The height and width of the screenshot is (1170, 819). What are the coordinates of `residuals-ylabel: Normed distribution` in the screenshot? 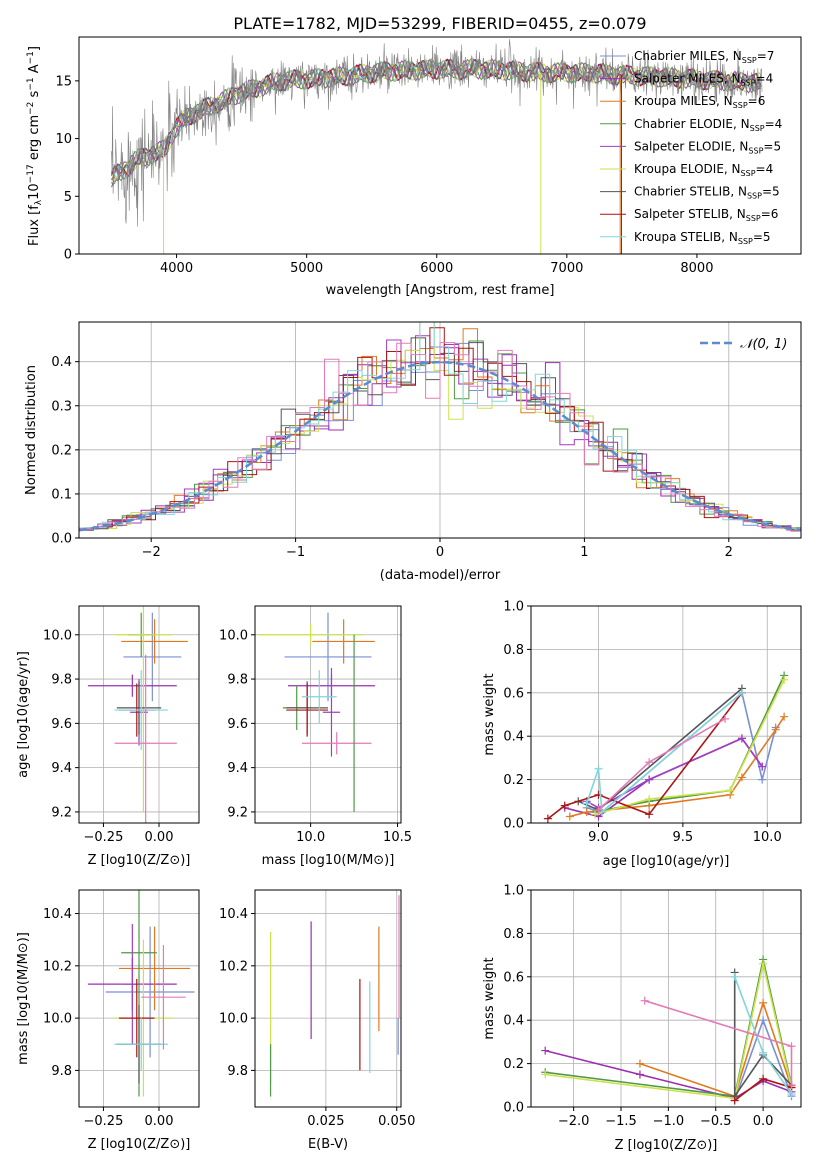 It's located at (31, 430).